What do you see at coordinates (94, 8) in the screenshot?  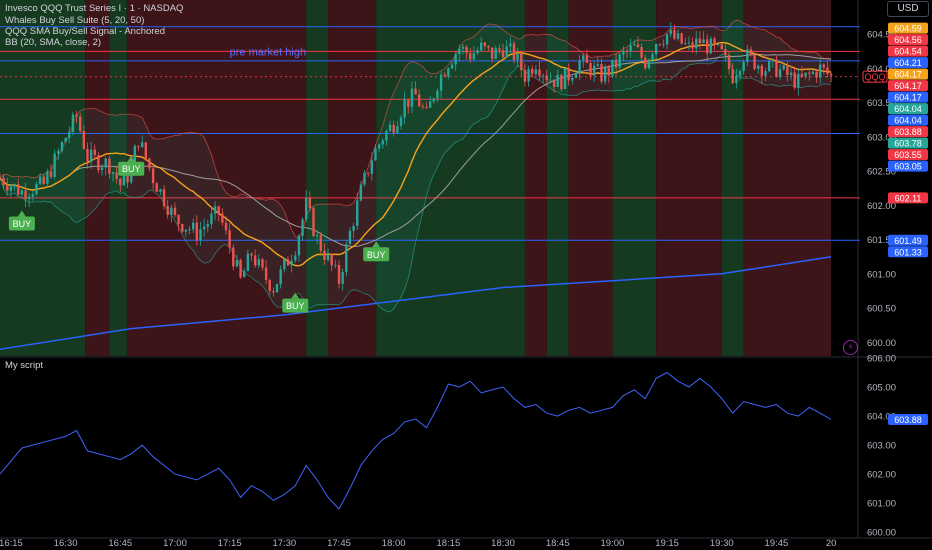 I see `chart-title: Invesco QQQ Trust Series I · 1 · NASDAQ` at bounding box center [94, 8].